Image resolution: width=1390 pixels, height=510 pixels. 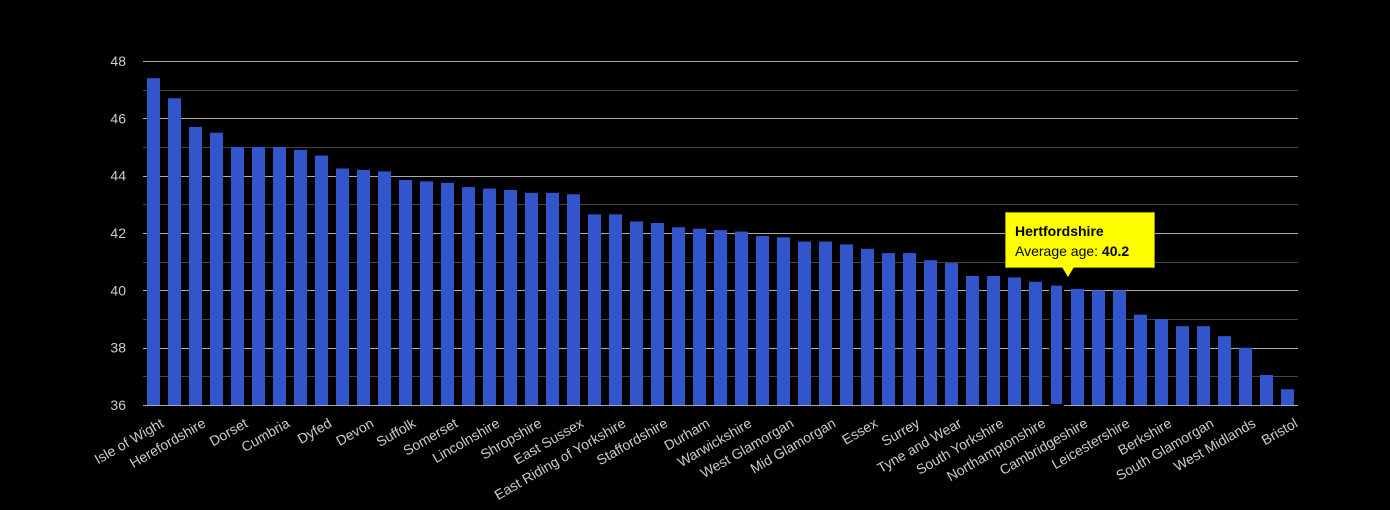 I want to click on tooltip-pointer, so click(x=1068, y=272).